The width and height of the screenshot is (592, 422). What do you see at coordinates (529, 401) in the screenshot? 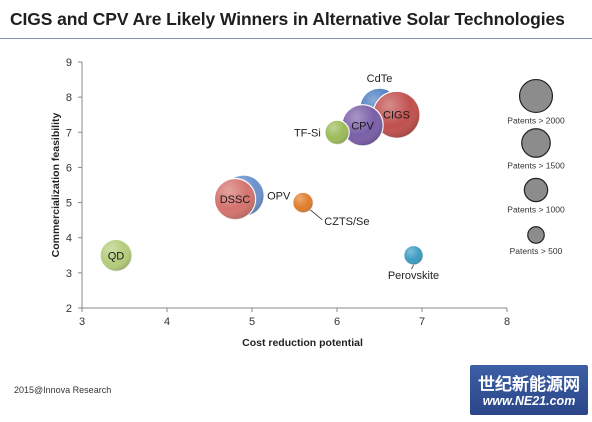
I see `brand-url: www.NE21.com` at bounding box center [529, 401].